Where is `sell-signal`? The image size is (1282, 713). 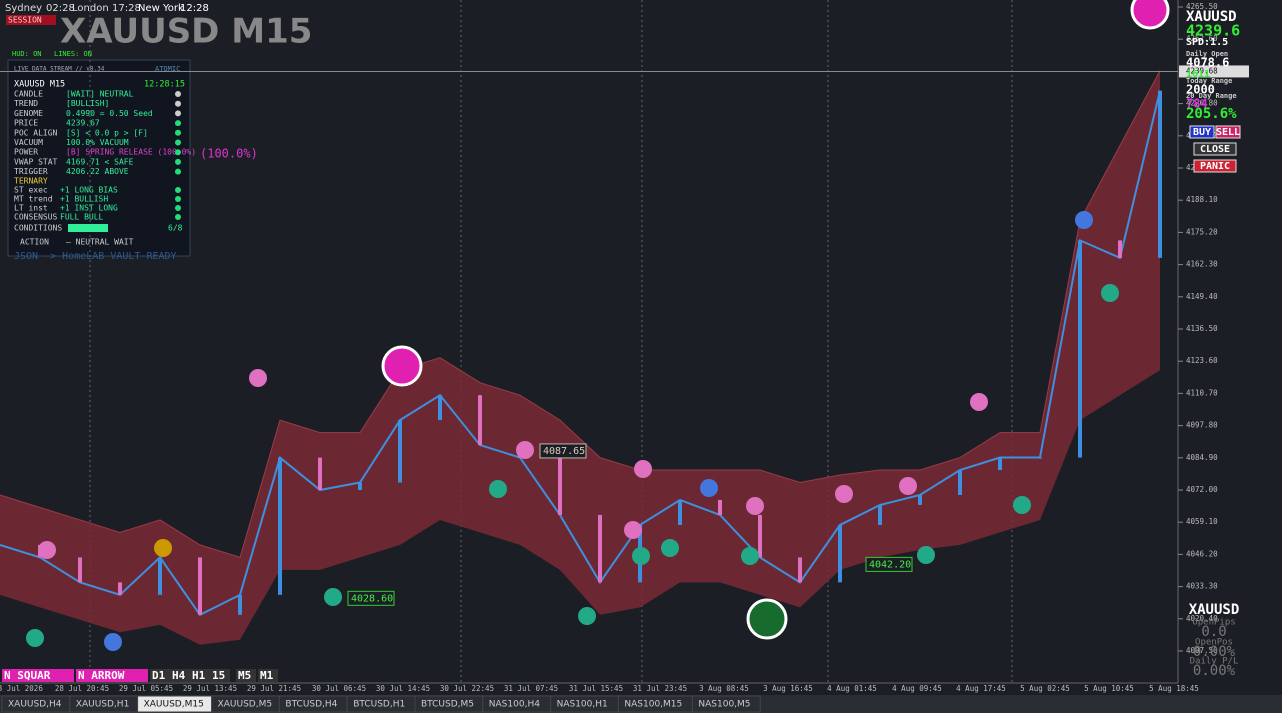 sell-signal is located at coordinates (1150, 15).